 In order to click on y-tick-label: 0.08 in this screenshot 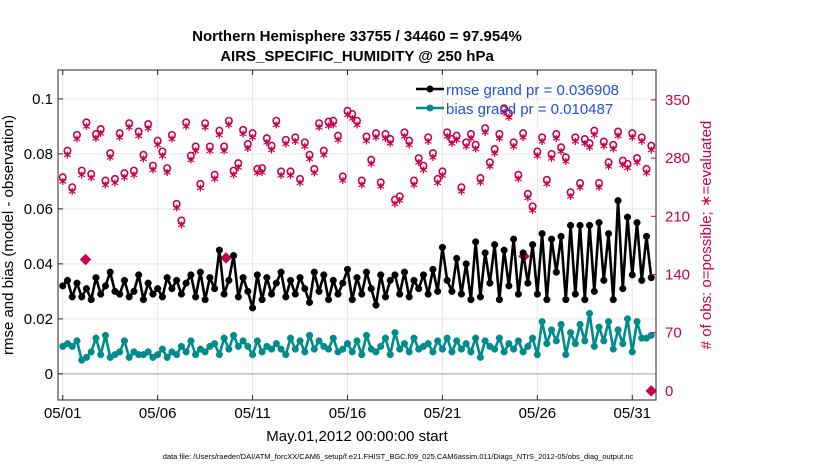, I will do `click(38, 154)`.